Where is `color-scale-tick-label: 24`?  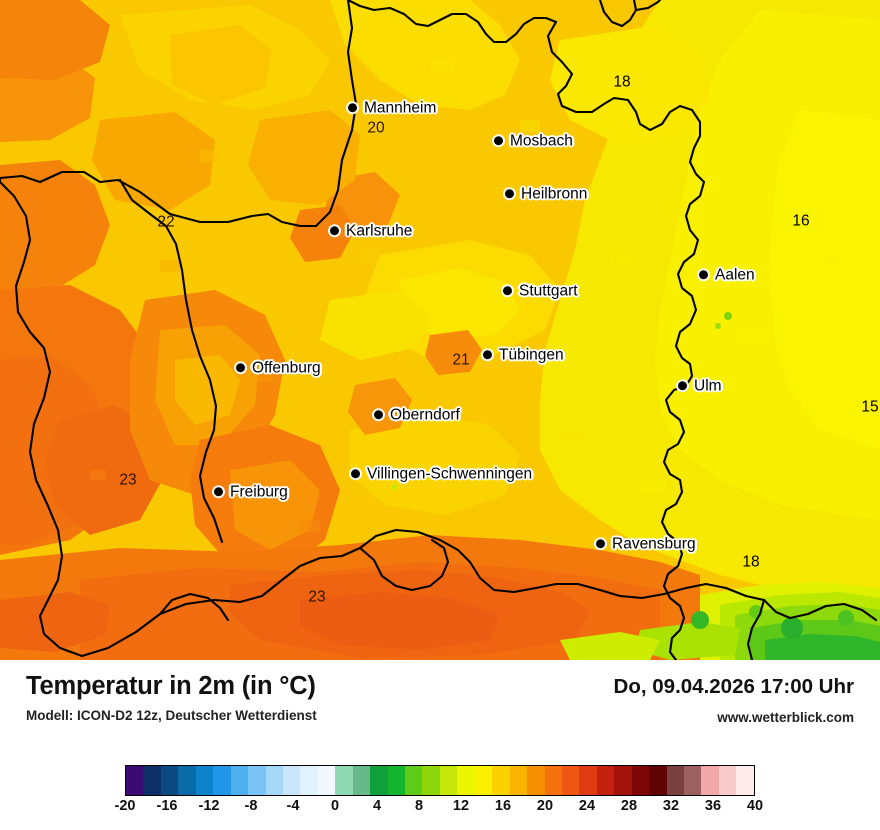
color-scale-tick-label: 24 is located at coordinates (587, 806).